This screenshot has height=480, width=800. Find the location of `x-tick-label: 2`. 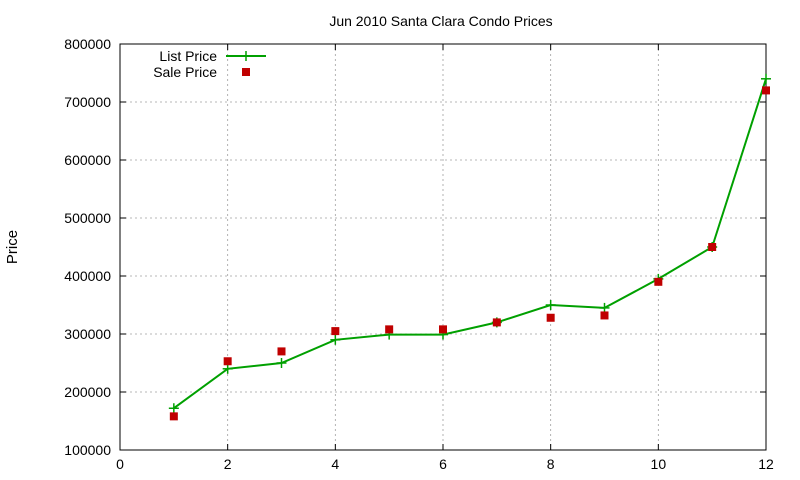

x-tick-label: 2 is located at coordinates (228, 464).